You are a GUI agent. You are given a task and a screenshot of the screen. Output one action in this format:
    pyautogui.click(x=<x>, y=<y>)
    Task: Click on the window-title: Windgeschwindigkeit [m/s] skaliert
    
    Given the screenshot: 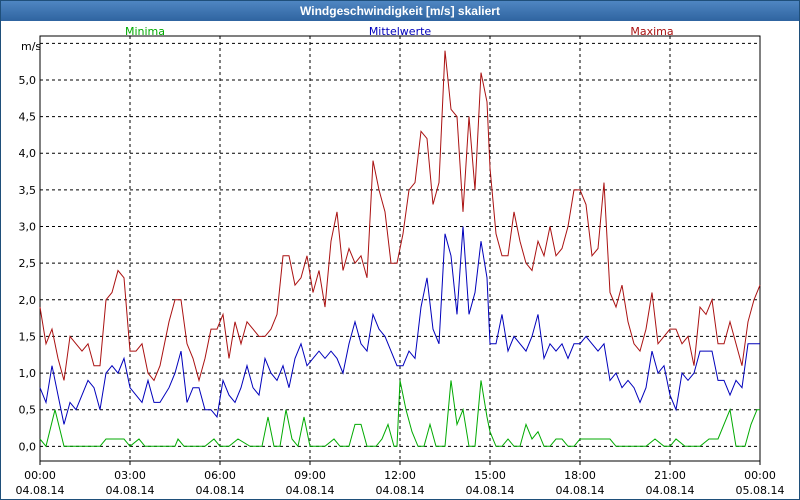 What is the action you would take?
    pyautogui.click(x=400, y=11)
    